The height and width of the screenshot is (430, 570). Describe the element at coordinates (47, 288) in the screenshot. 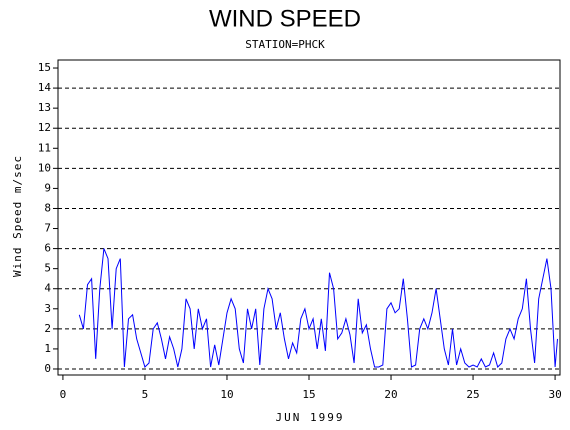

I see `y-tick-label: 4` at that location.